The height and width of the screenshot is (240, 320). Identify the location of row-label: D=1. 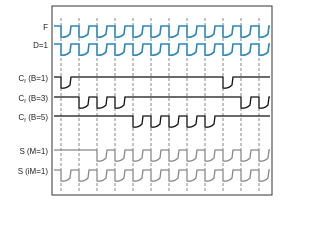
(40, 45).